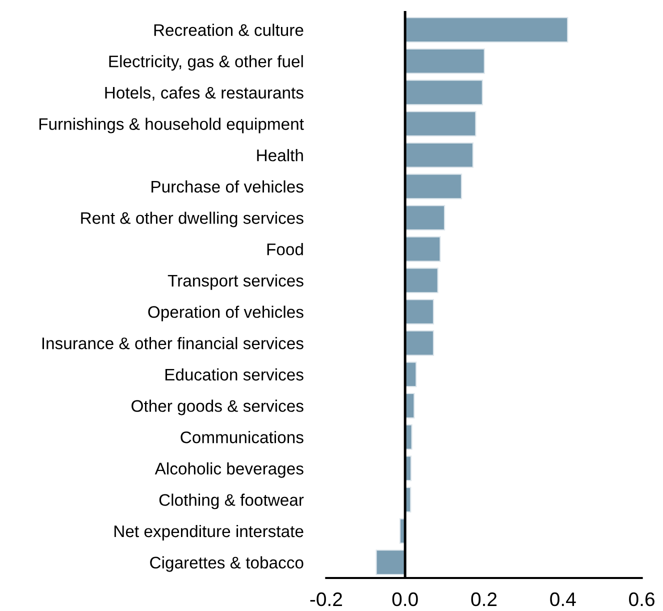 This screenshot has width=663, height=611. I want to click on x-tick-label: 0.2, so click(484, 599).